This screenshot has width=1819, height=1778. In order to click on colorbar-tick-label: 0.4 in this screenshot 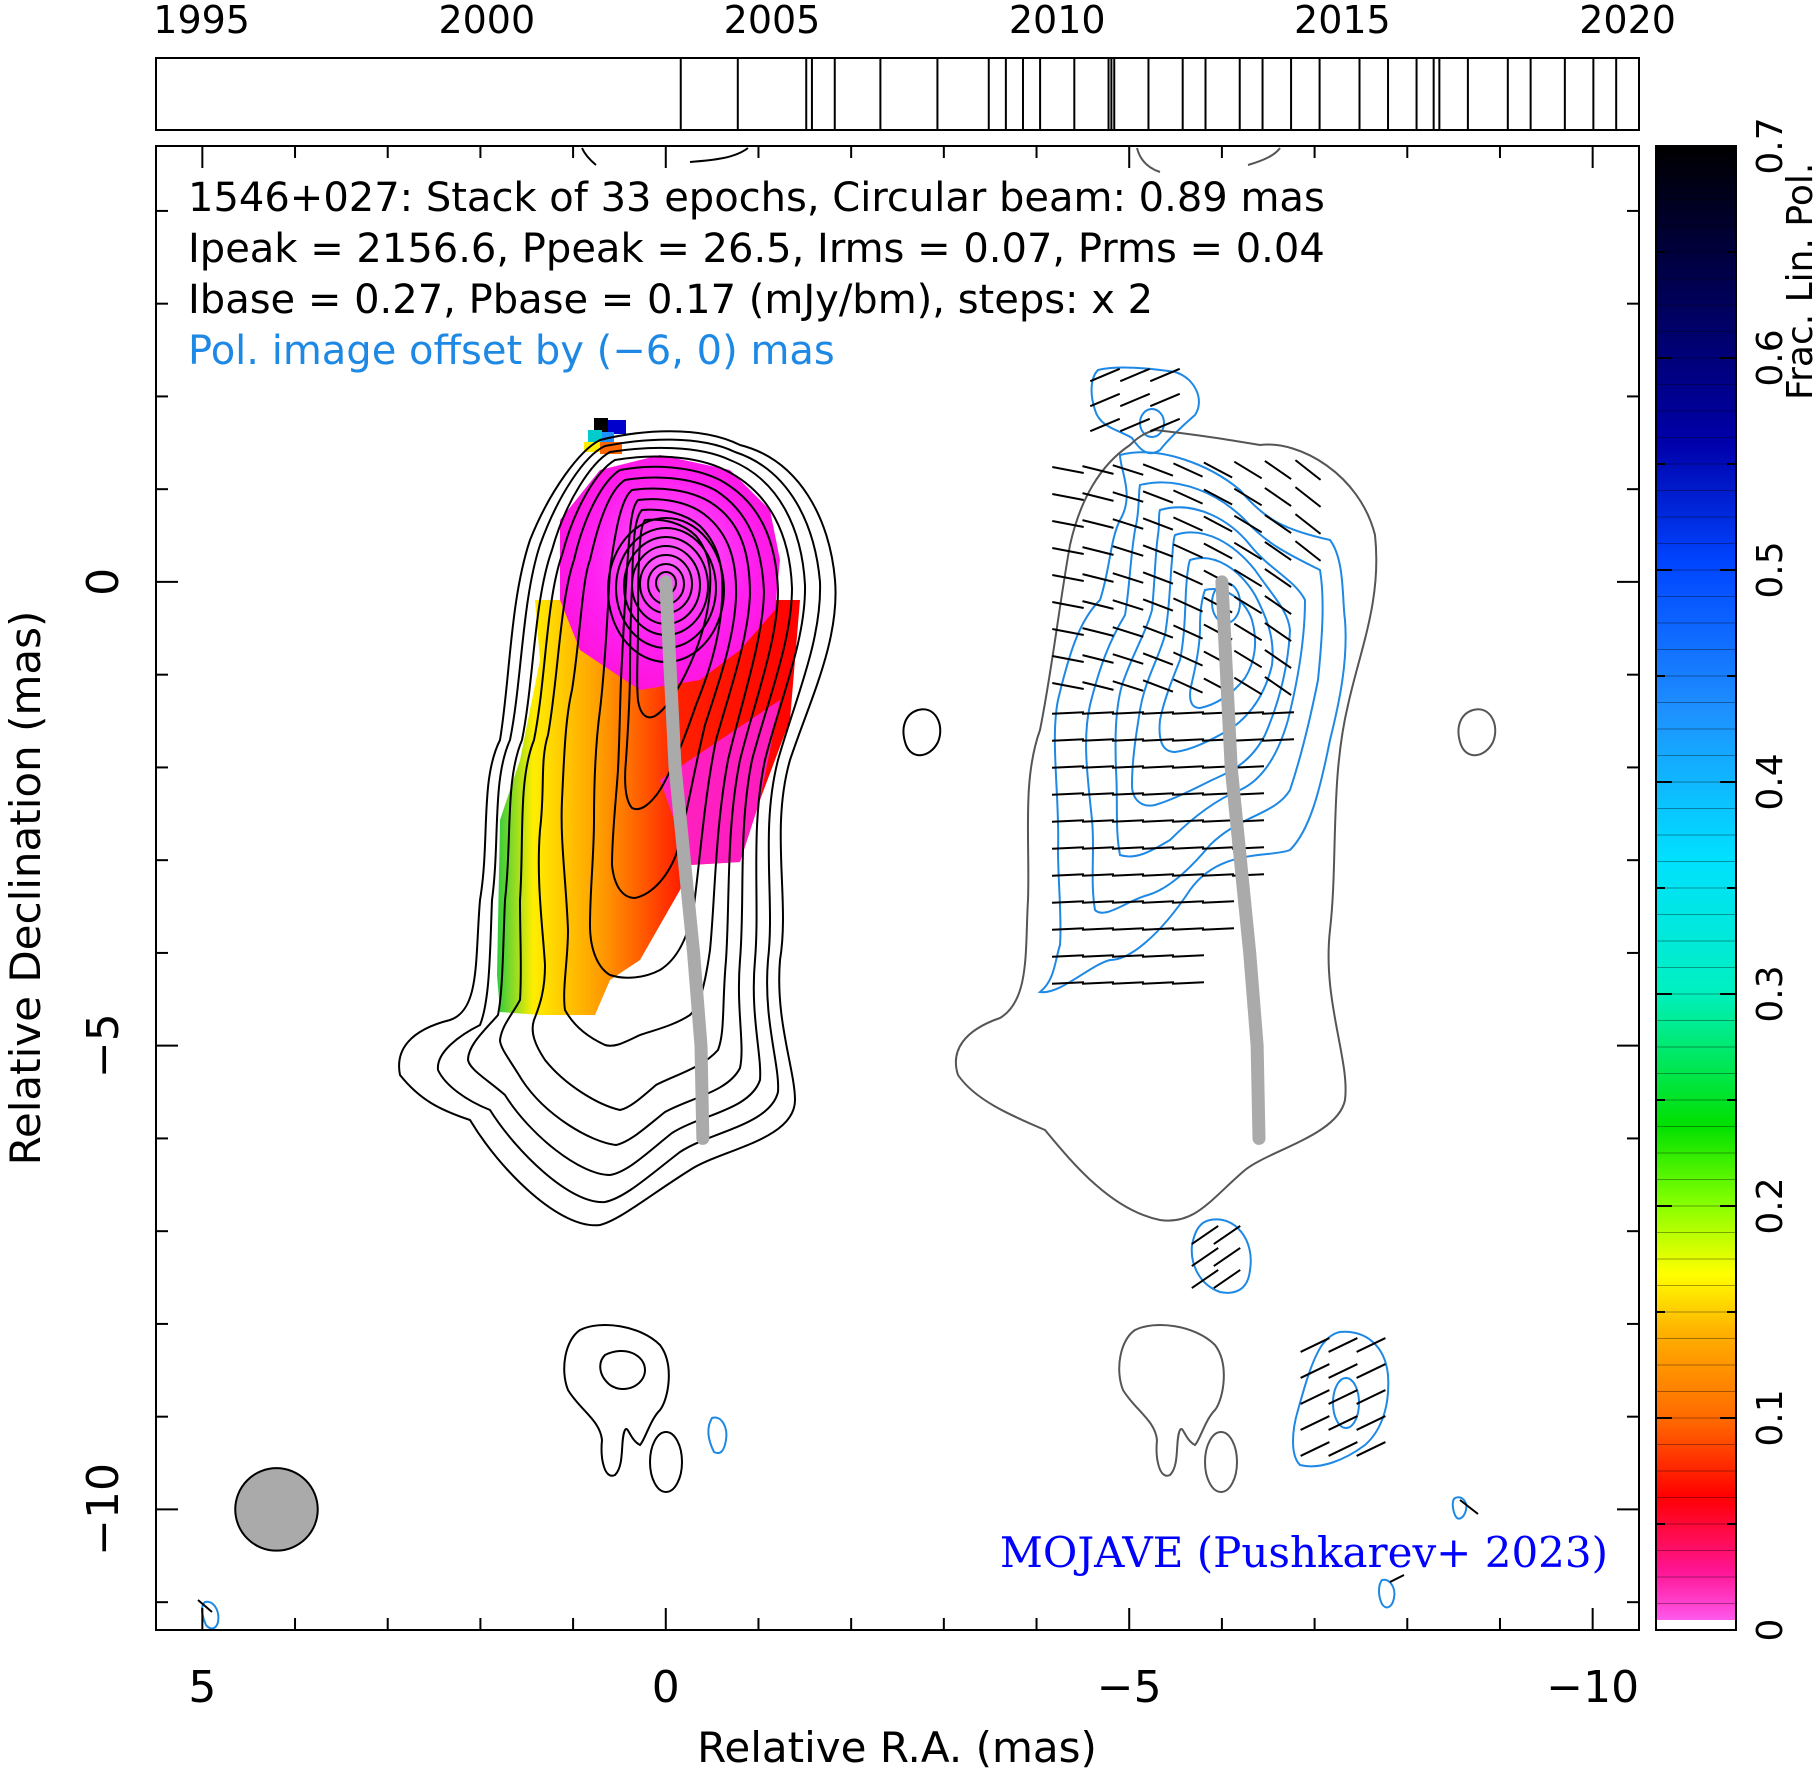, I will do `click(1770, 781)`.